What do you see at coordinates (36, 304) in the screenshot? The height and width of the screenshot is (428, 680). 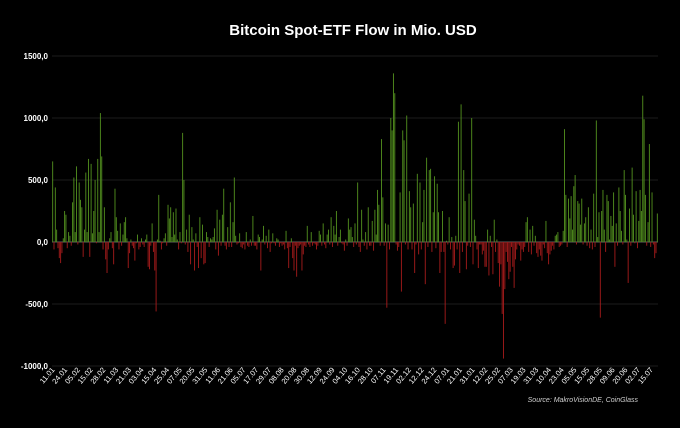 I see `y-tick-label: -500,0` at bounding box center [36, 304].